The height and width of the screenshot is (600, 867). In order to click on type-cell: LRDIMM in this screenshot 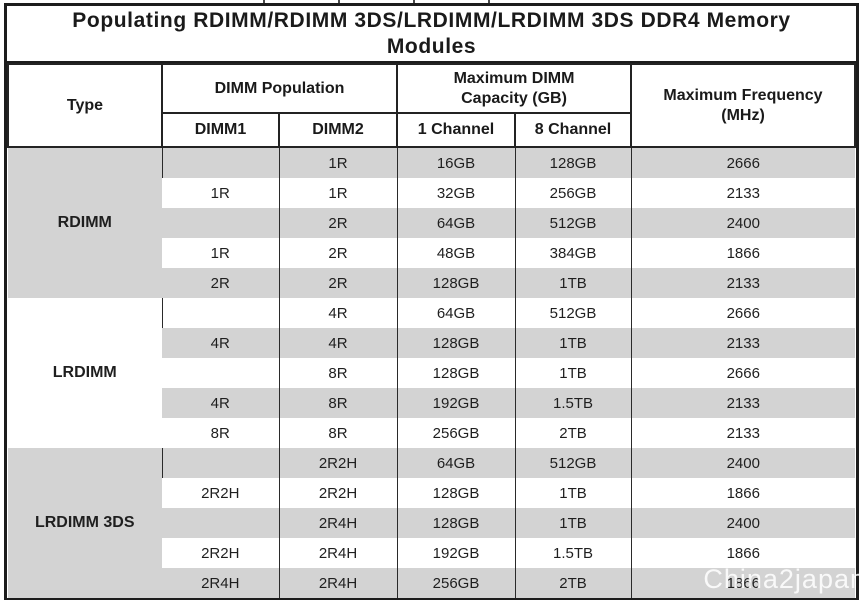, I will do `click(84, 372)`.